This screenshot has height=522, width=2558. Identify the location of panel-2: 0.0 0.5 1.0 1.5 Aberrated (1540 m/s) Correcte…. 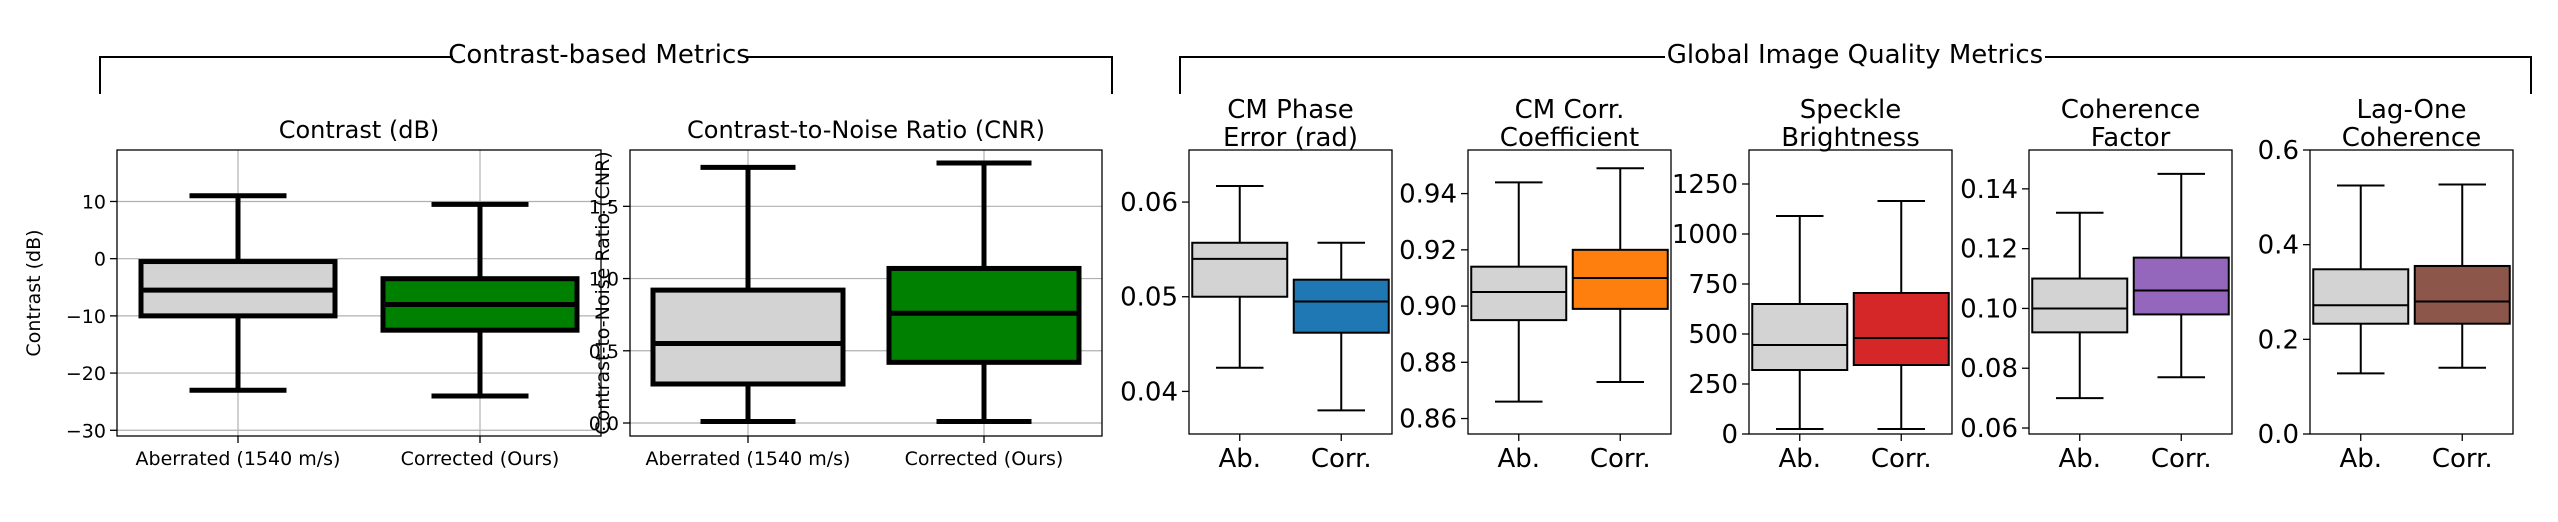
(846, 293).